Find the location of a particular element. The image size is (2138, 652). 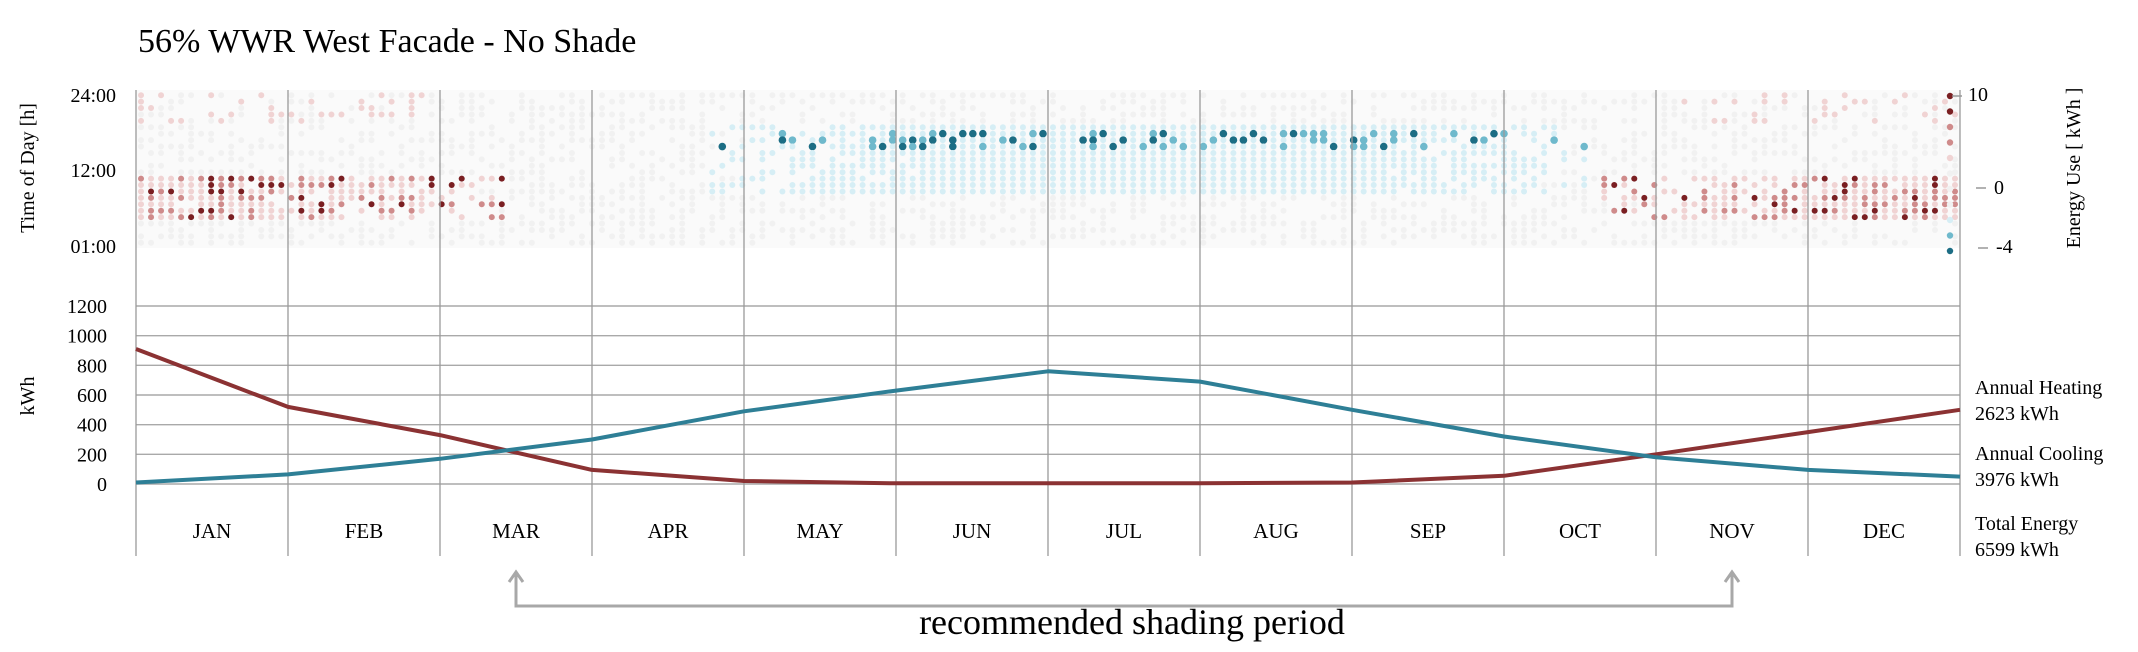

total-energy-label: Total Energy is located at coordinates (2026, 524).